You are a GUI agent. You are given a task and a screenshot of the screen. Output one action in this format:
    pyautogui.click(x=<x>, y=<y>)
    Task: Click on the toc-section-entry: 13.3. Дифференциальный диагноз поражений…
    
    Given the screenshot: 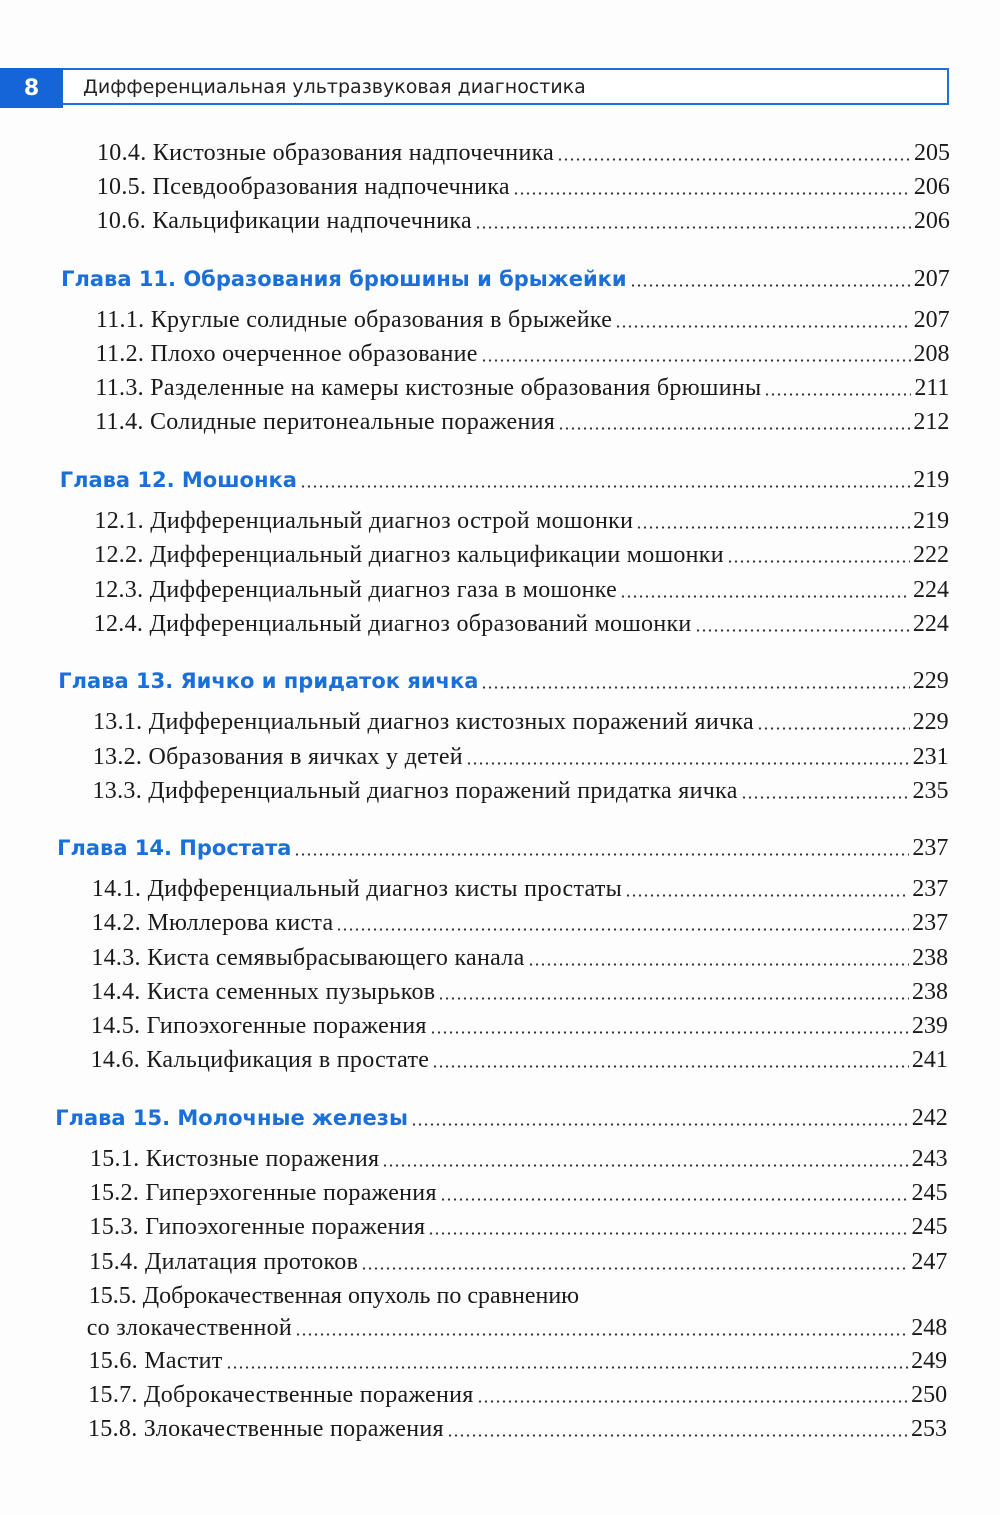 What is the action you would take?
    pyautogui.click(x=521, y=791)
    